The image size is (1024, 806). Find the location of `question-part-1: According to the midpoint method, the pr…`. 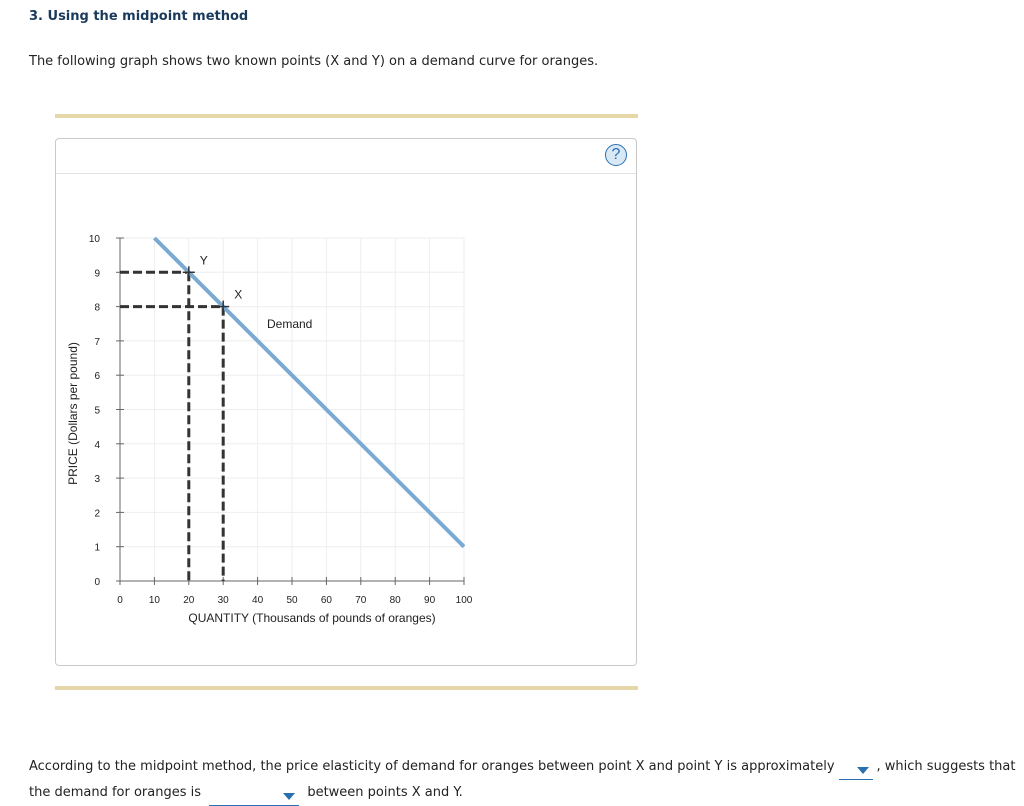

question-part-1: According to the midpoint method, the pr… is located at coordinates (432, 766).